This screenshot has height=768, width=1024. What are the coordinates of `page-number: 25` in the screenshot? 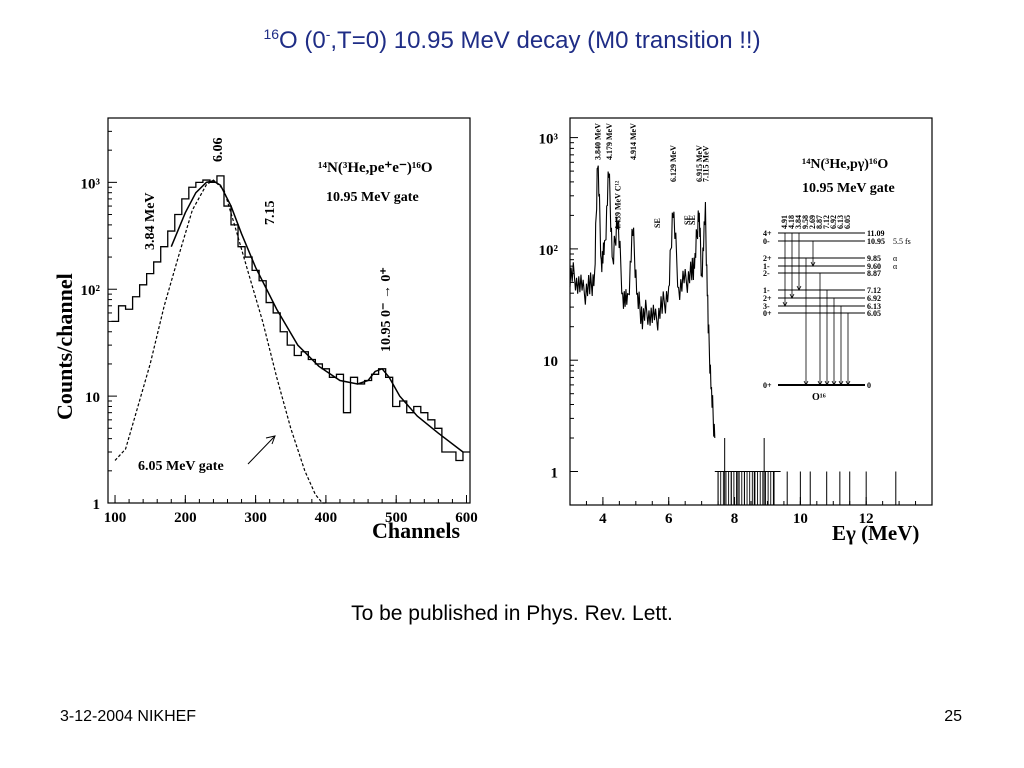 It's located at (953, 716).